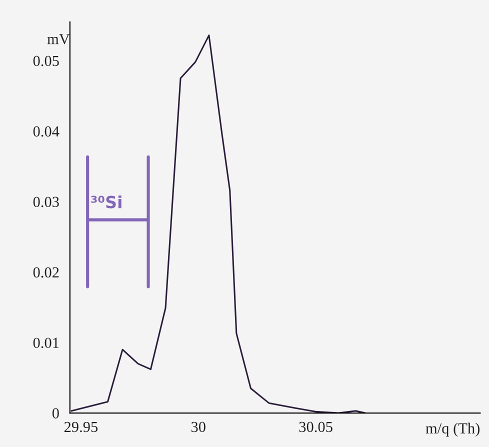 This screenshot has width=489, height=447. Describe the element at coordinates (106, 201) in the screenshot. I see `annotation: ³⁰Si` at that location.